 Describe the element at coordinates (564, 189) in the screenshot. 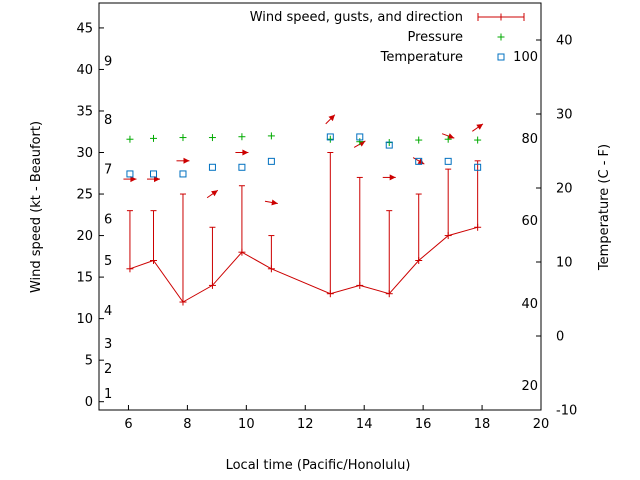

I see `y-right-tick-label: 20` at that location.